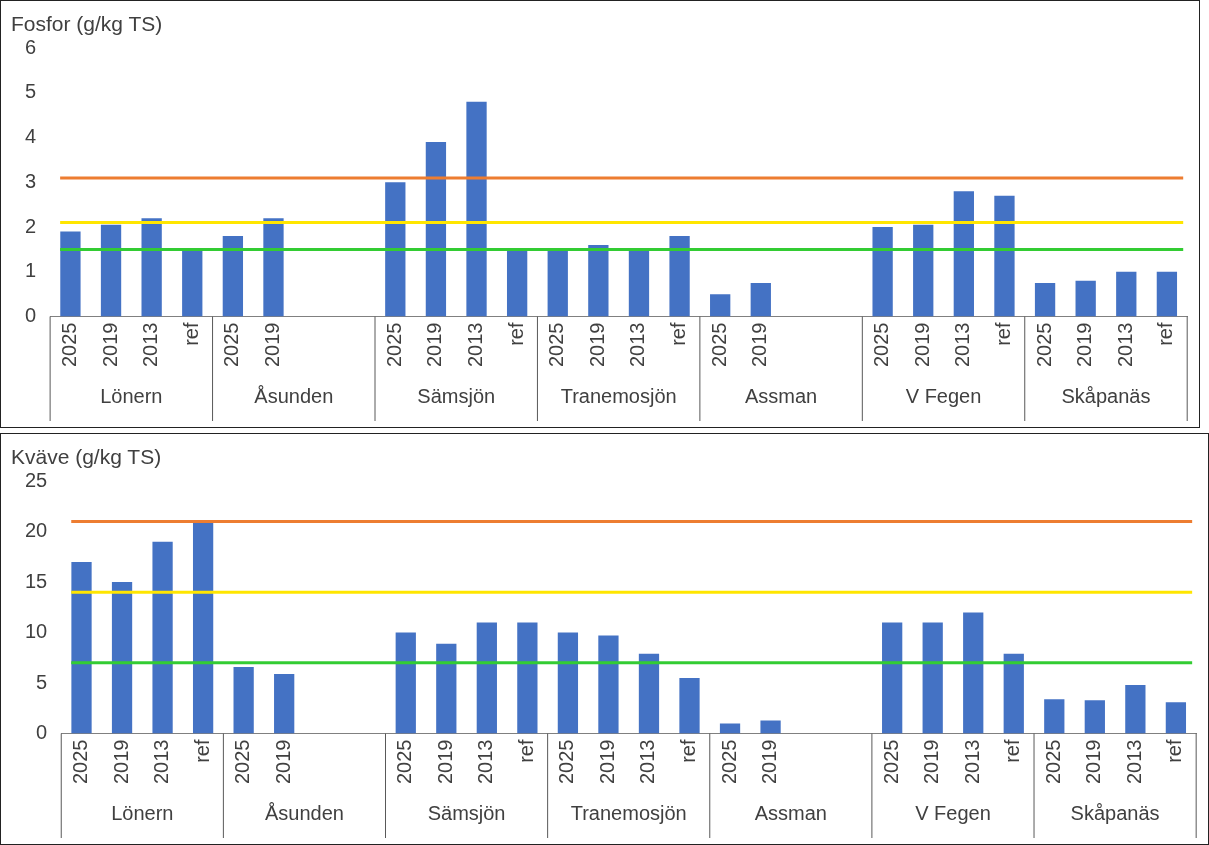  Describe the element at coordinates (42, 681) in the screenshot. I see `y-tick-label: 5` at that location.